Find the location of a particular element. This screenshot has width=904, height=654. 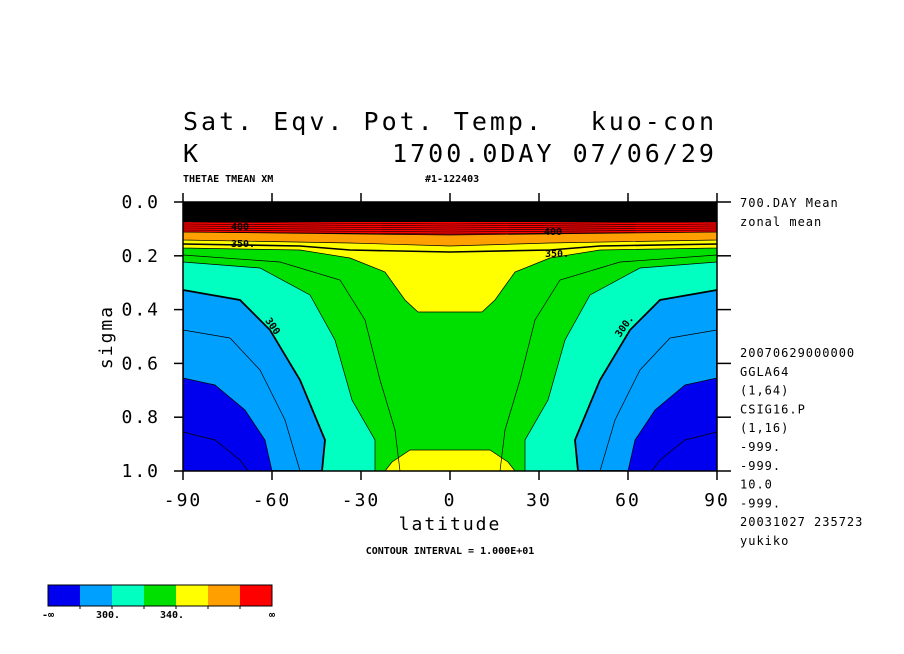

x-tick-label: 60 is located at coordinates (628, 500).